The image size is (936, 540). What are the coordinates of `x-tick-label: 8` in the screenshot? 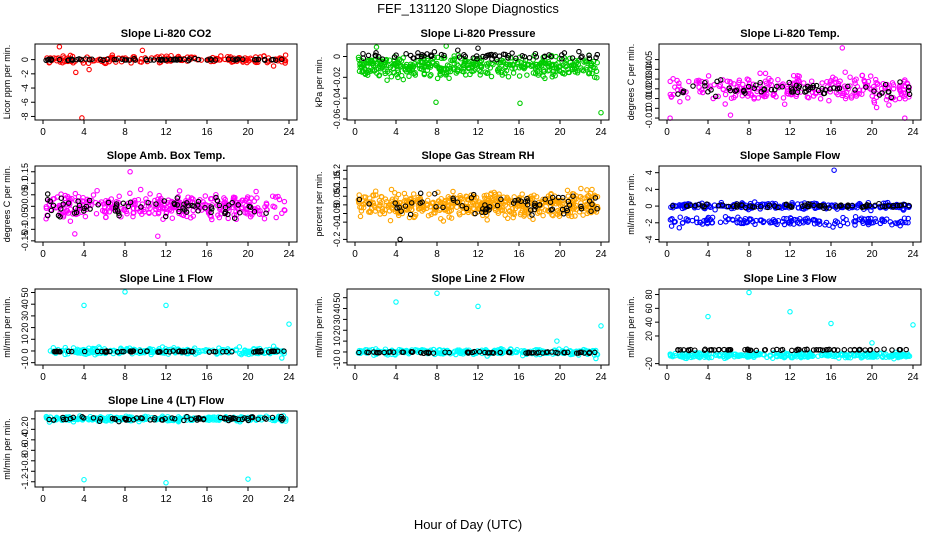 It's located at (125, 254).